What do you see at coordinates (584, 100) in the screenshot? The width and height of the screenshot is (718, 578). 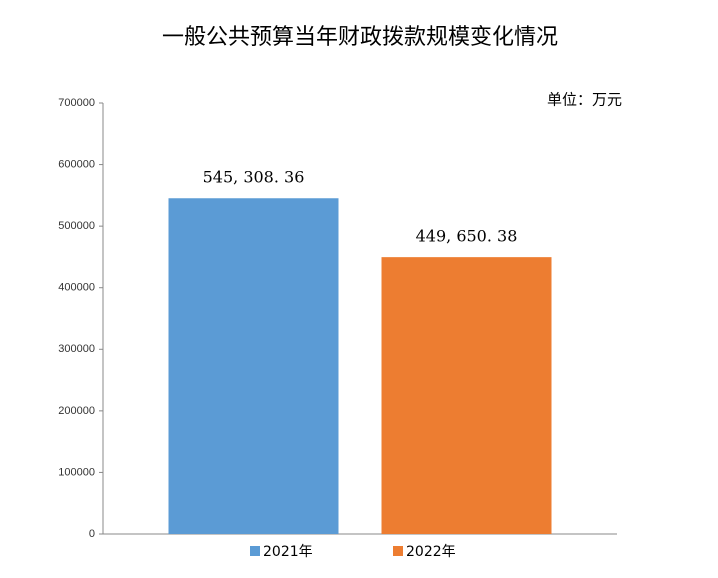 I see `unit-label: 单位：万元` at bounding box center [584, 100].